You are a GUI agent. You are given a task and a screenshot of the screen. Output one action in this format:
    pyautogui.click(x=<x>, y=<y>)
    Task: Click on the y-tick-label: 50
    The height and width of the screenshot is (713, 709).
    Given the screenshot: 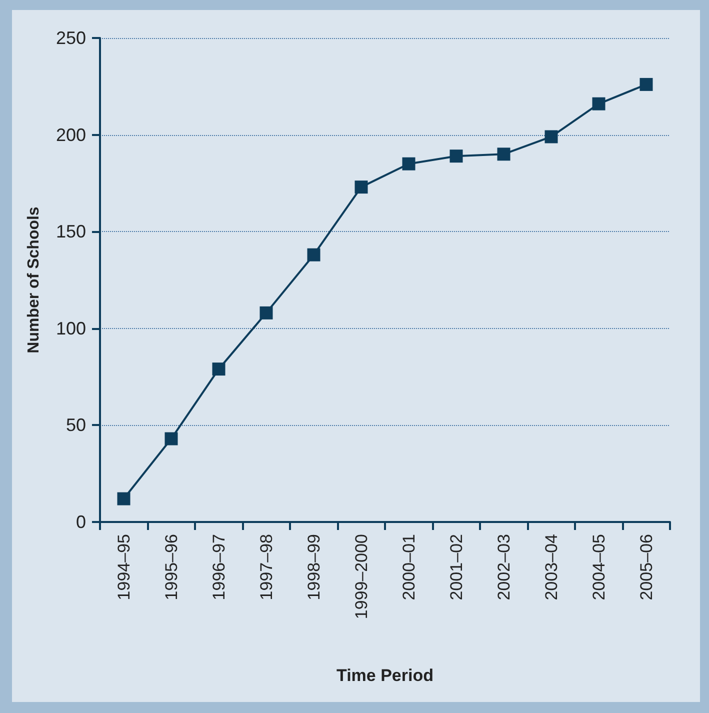 What is the action you would take?
    pyautogui.click(x=76, y=425)
    